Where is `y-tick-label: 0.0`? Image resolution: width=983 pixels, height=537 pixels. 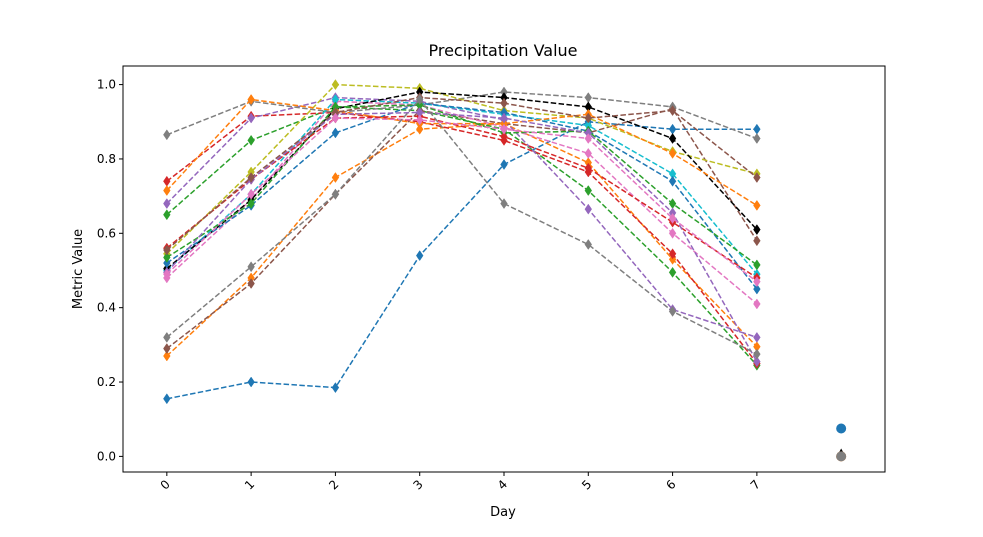 y-tick-label: 0.0 is located at coordinates (106, 456).